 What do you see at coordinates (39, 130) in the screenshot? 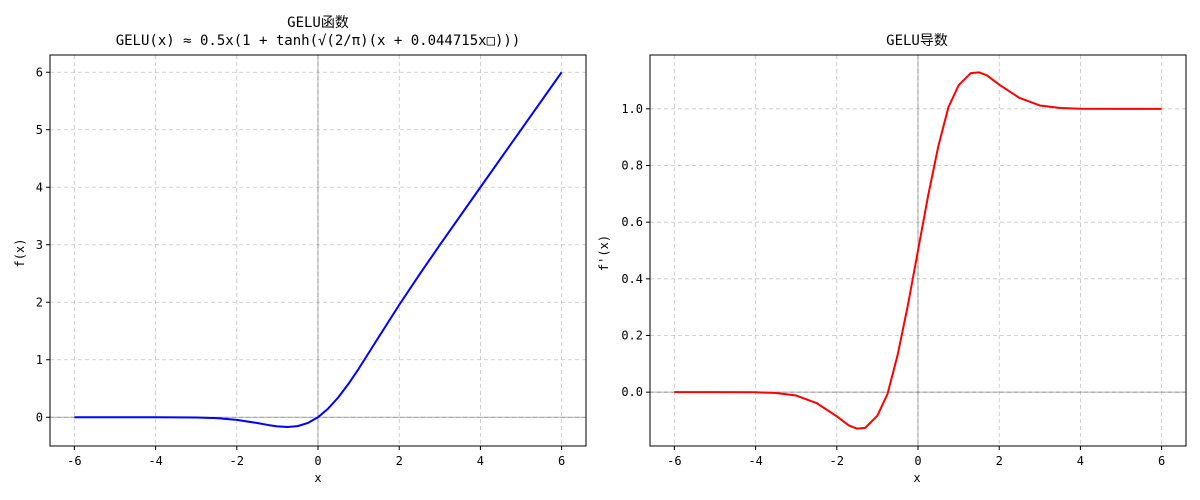
I see `y-tick-label: 5` at bounding box center [39, 130].